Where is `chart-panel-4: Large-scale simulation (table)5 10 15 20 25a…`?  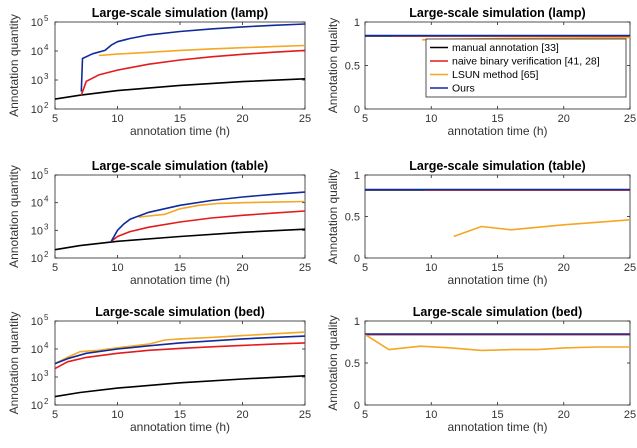 chart-panel-4: Large-scale simulation (table)5 10 15 20 25a… is located at coordinates (481, 223).